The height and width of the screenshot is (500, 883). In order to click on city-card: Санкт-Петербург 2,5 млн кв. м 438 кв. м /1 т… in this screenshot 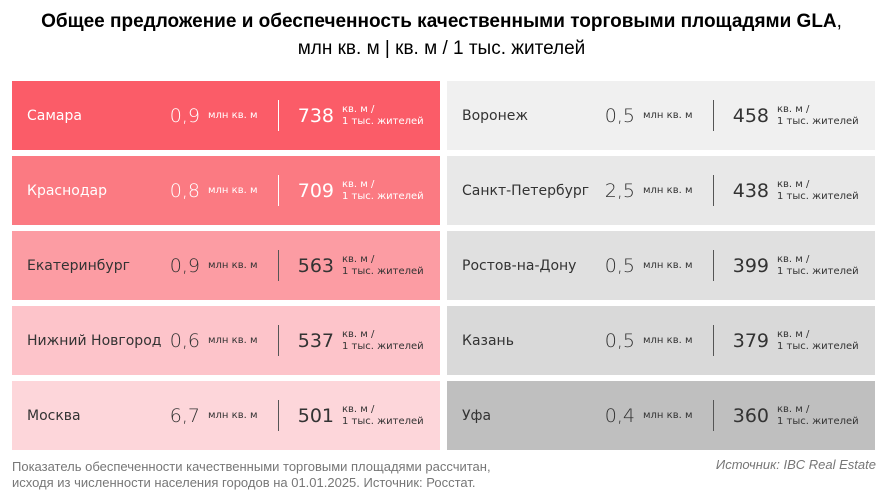, I will do `click(661, 190)`.